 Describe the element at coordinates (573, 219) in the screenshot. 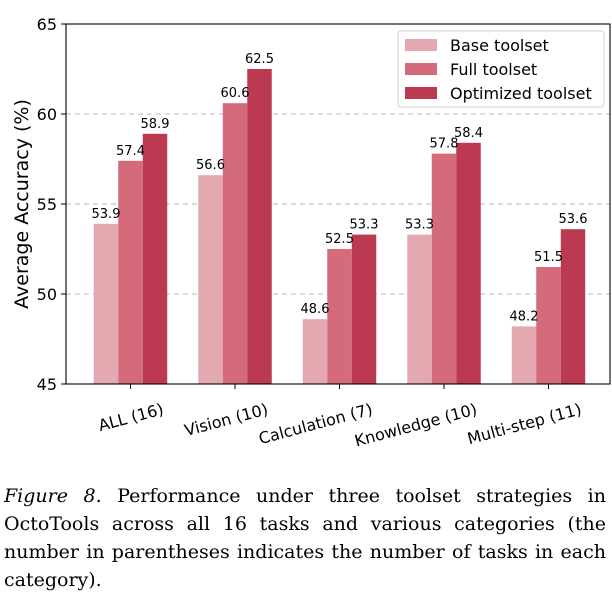

I see `data-label-4-2: 53.6` at that location.